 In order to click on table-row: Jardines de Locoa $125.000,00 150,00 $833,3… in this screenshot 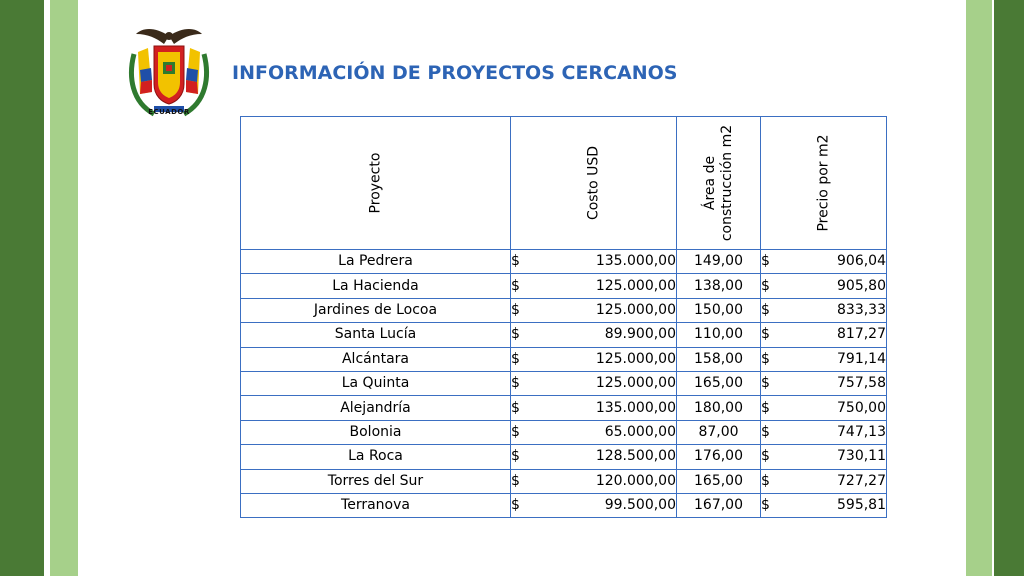, I will do `click(563, 310)`.